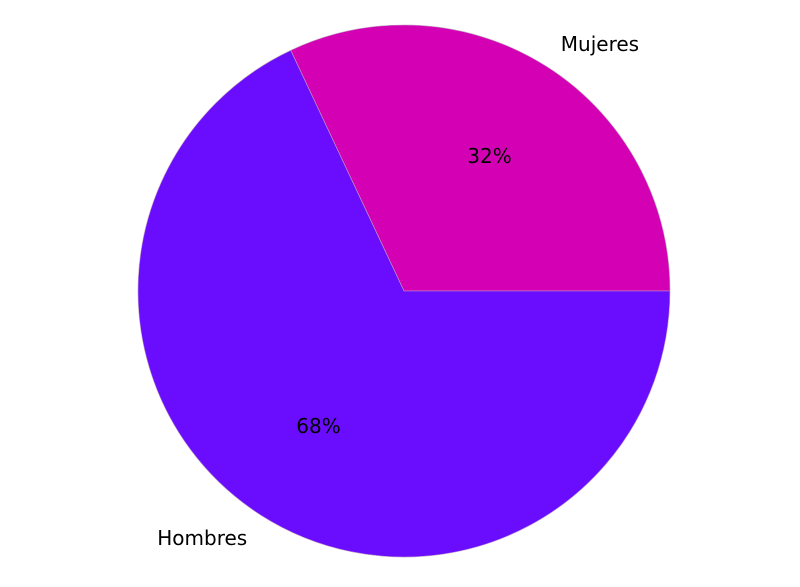 The width and height of the screenshot is (800, 587). I want to click on slice-label: Hombres, so click(202, 538).